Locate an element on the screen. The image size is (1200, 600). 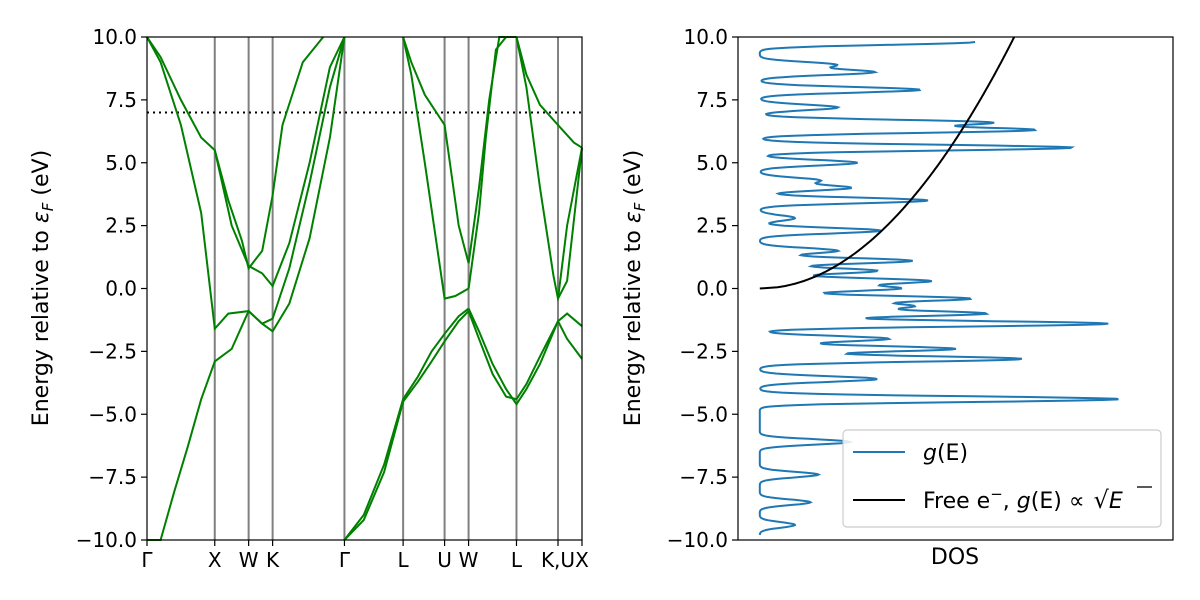
dos-y-tick-label: 5.0 is located at coordinates (712, 163).